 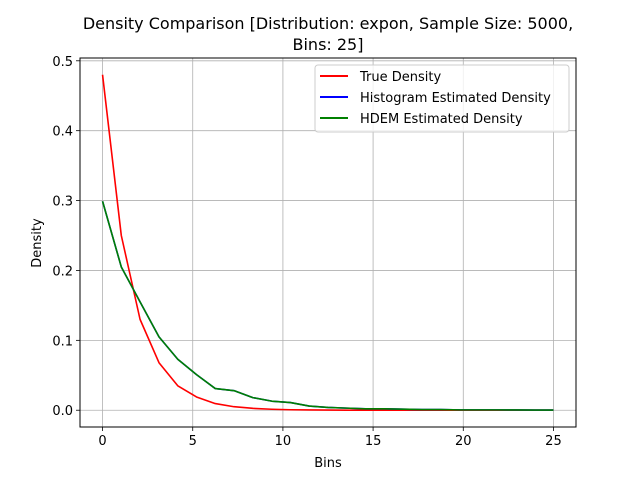 What do you see at coordinates (62, 132) in the screenshot?
I see `y-tick-label: 0.4` at bounding box center [62, 132].